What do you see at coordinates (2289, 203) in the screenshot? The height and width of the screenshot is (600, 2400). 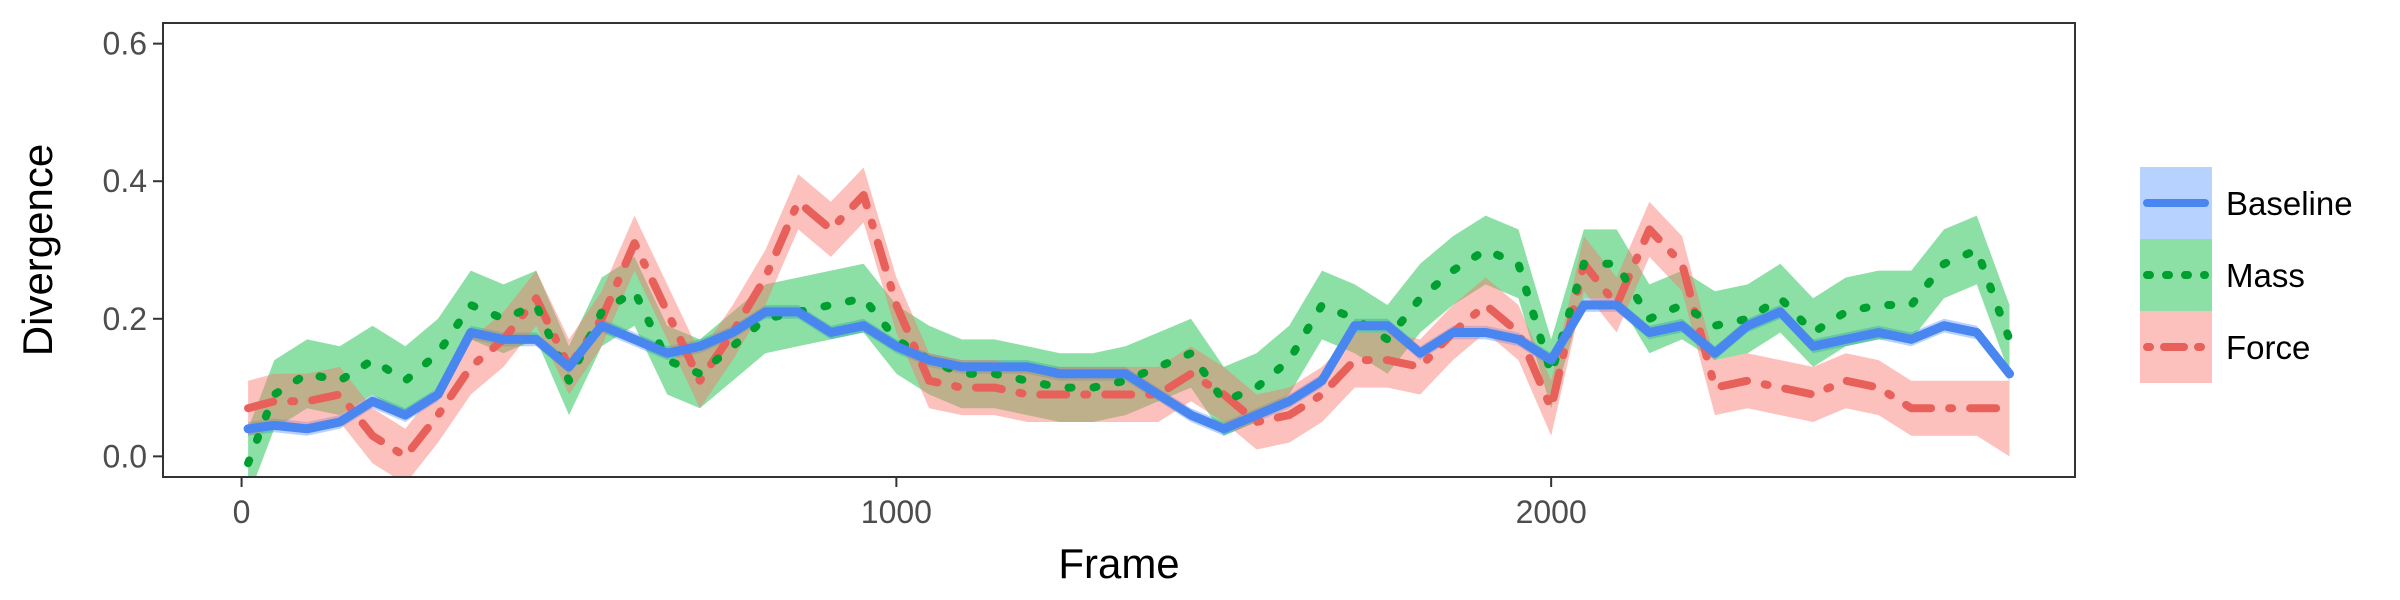 I see `legend-label: Baseline` at bounding box center [2289, 203].